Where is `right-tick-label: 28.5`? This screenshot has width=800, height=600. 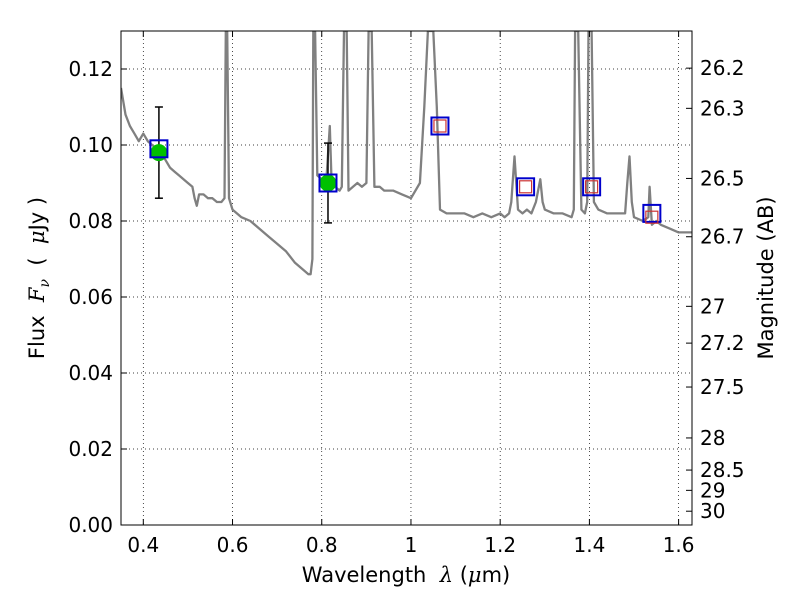 right-tick-label: 28.5 is located at coordinates (722, 470).